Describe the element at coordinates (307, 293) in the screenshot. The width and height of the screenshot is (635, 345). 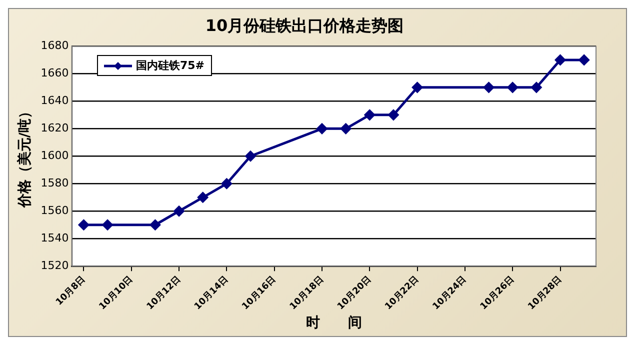
I see `x-tick-label: 10月18日` at that location.